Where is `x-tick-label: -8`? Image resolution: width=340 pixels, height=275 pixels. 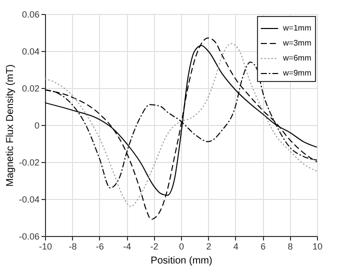
x-tick-label: -8 is located at coordinates (72, 247).